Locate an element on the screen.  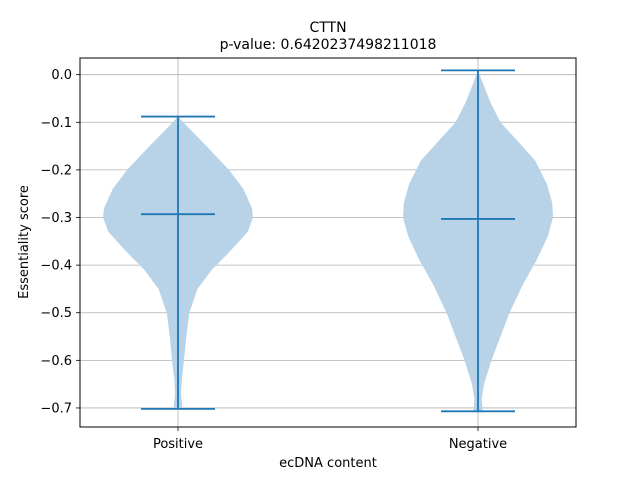
y-tick-label: −0.5 is located at coordinates (56, 313).